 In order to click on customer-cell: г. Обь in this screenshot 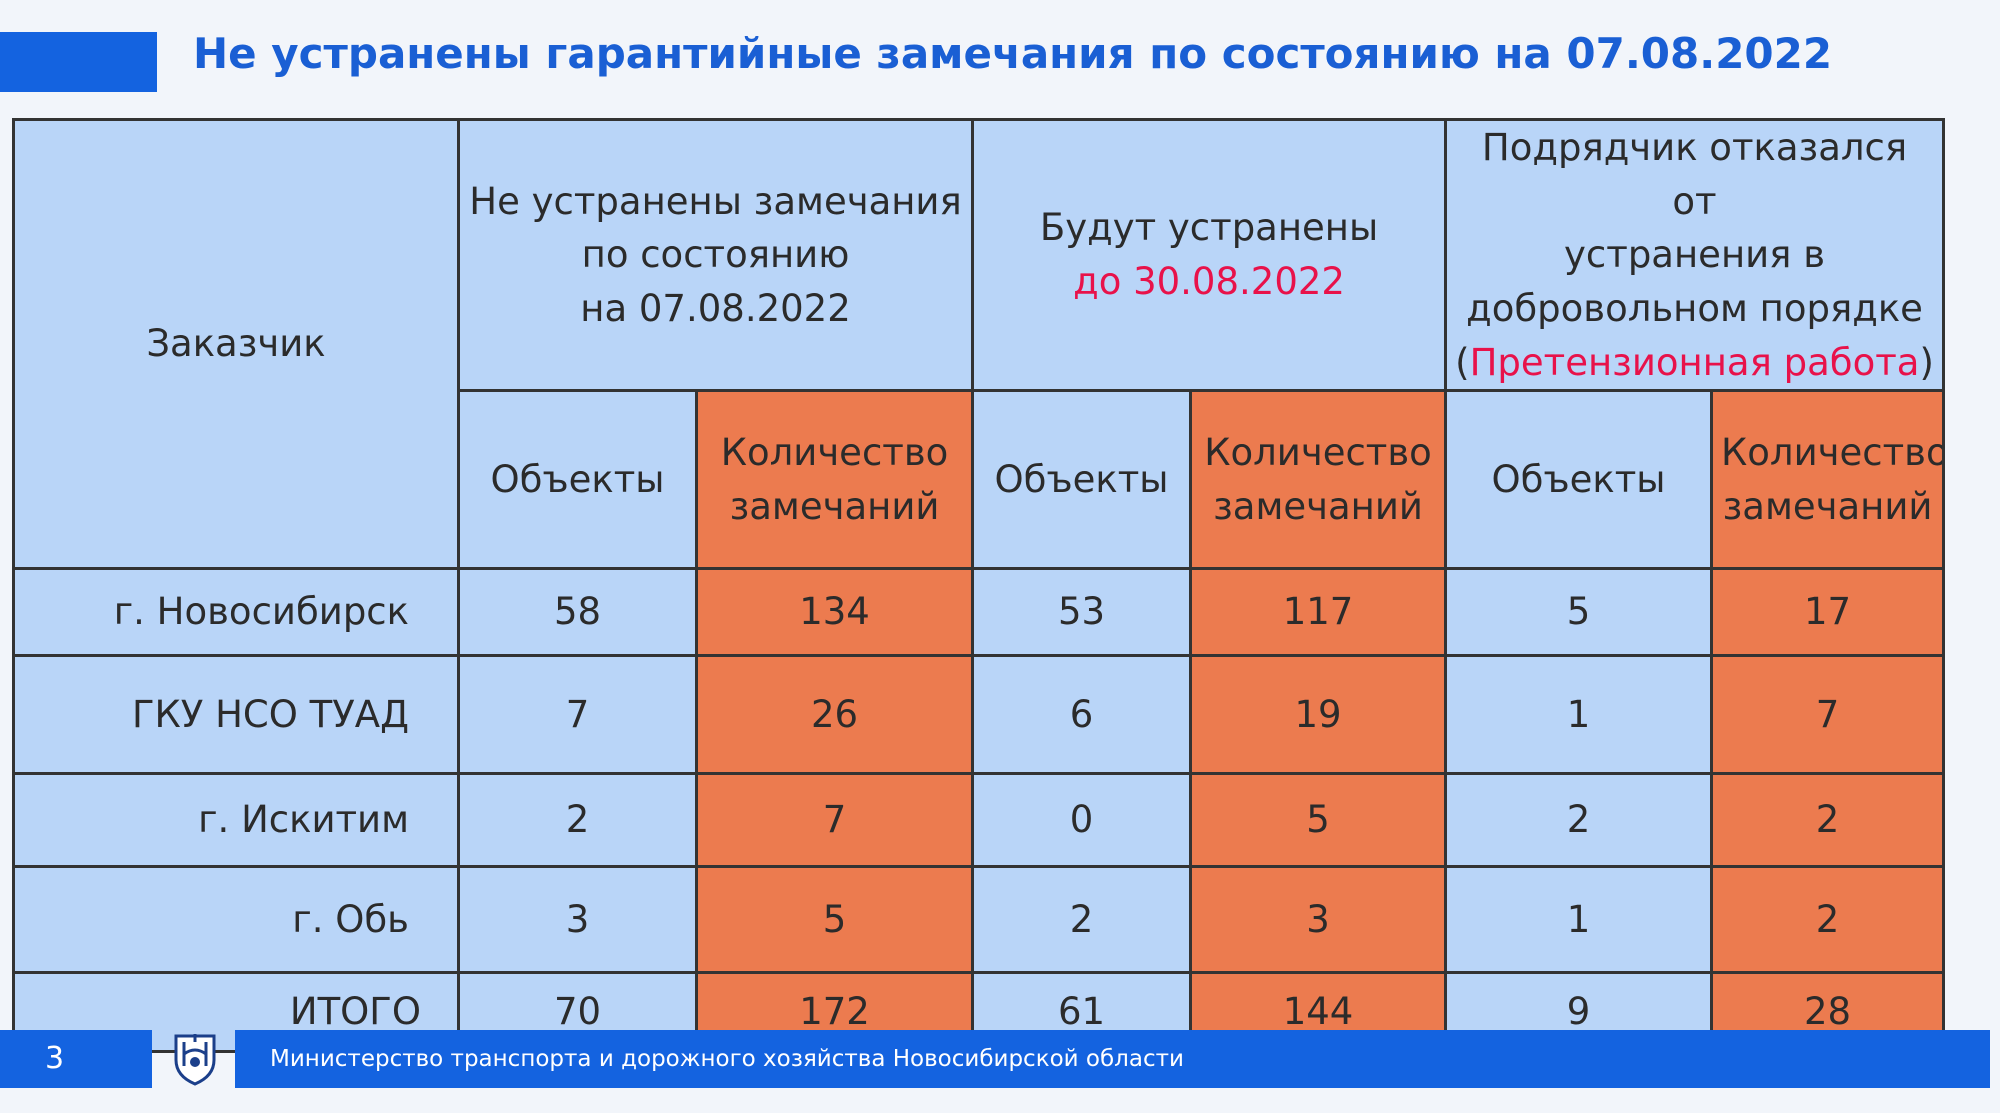, I will do `click(236, 920)`.